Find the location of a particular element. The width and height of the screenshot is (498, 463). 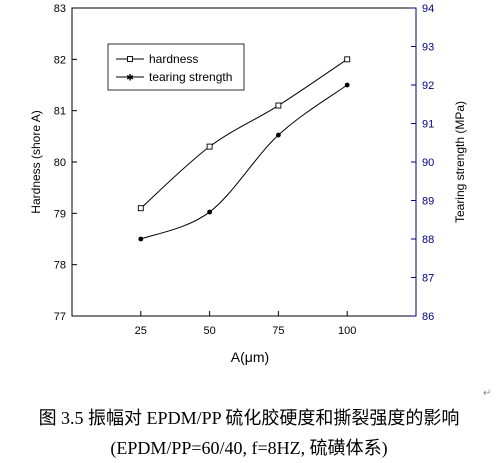

y-left-tick-label: 80 is located at coordinates (60, 163).